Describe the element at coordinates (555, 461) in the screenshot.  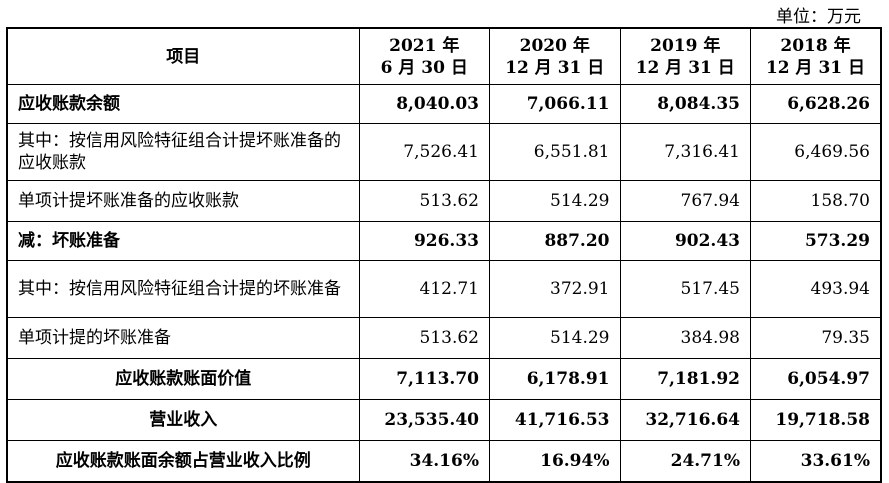
I see `row-value: 16.94%` at that location.